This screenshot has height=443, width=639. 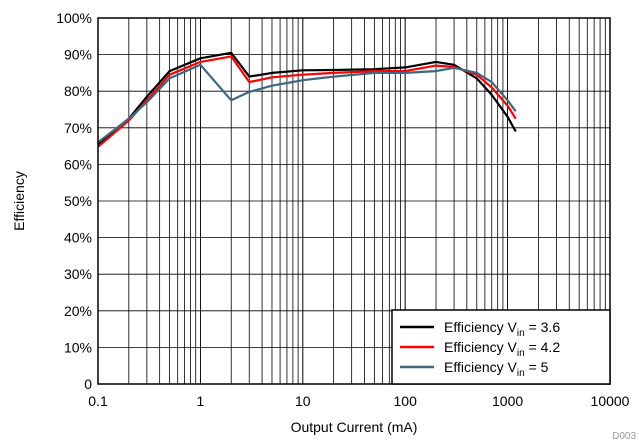 What do you see at coordinates (88, 384) in the screenshot?
I see `y-tick-label: 0` at bounding box center [88, 384].